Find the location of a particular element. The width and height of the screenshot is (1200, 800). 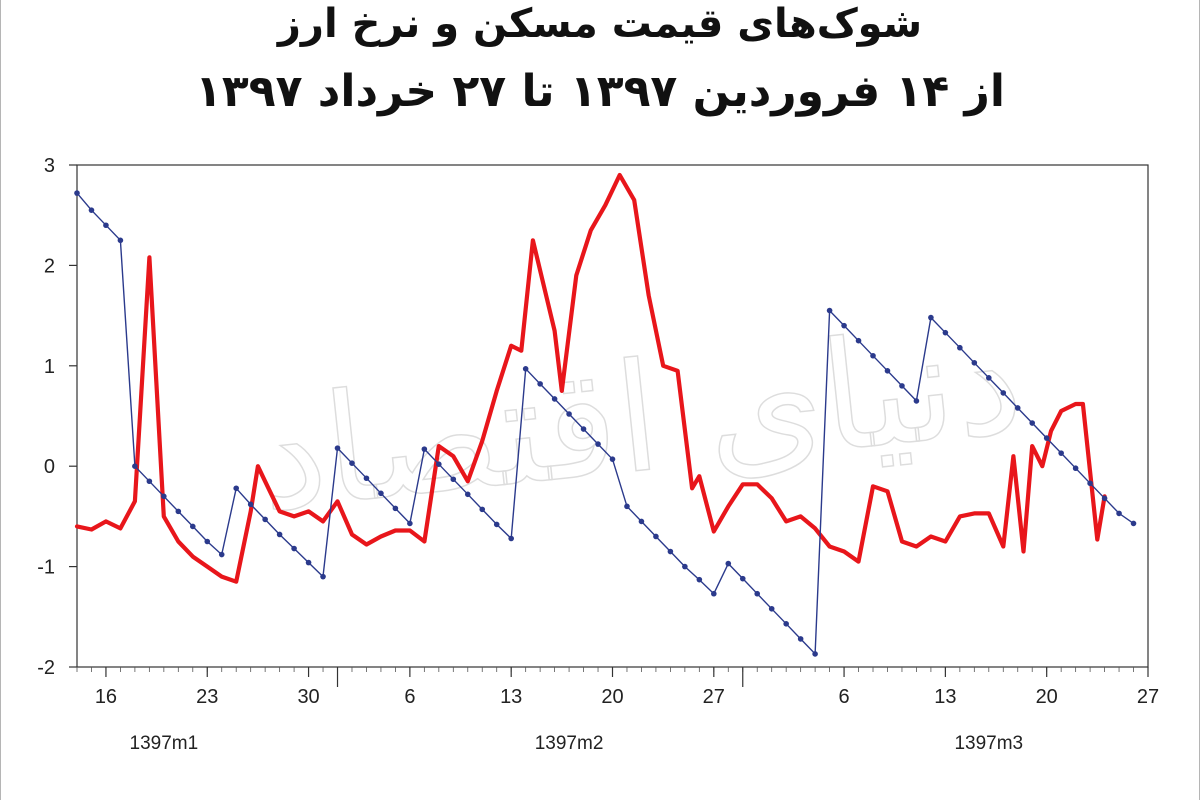

chart-title-line1: شوک‌های قیمت مسکن و نرخ ارز is located at coordinates (600, 24).